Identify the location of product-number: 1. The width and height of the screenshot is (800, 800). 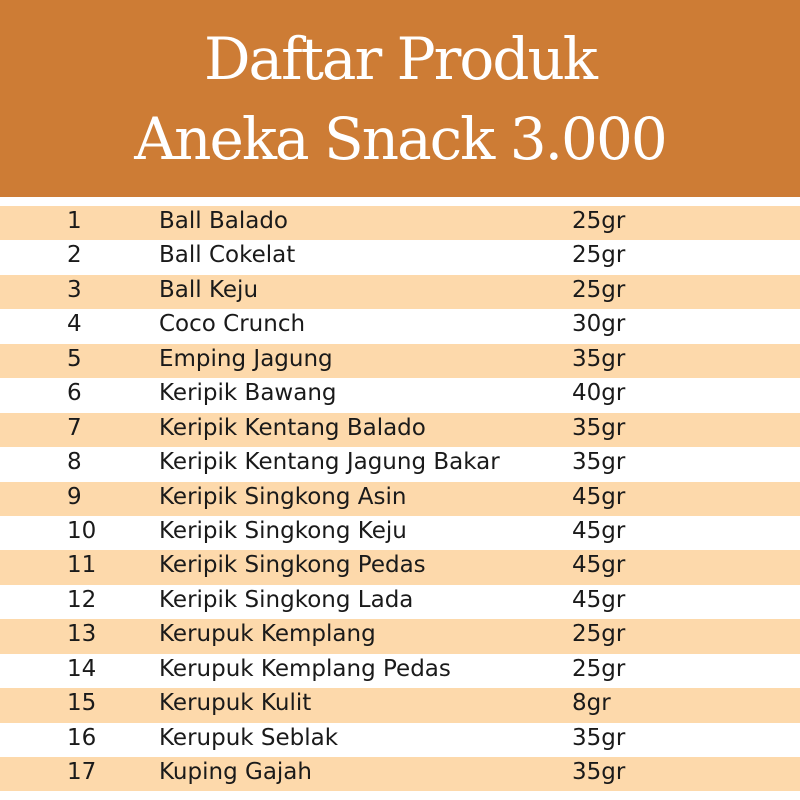
(74, 221).